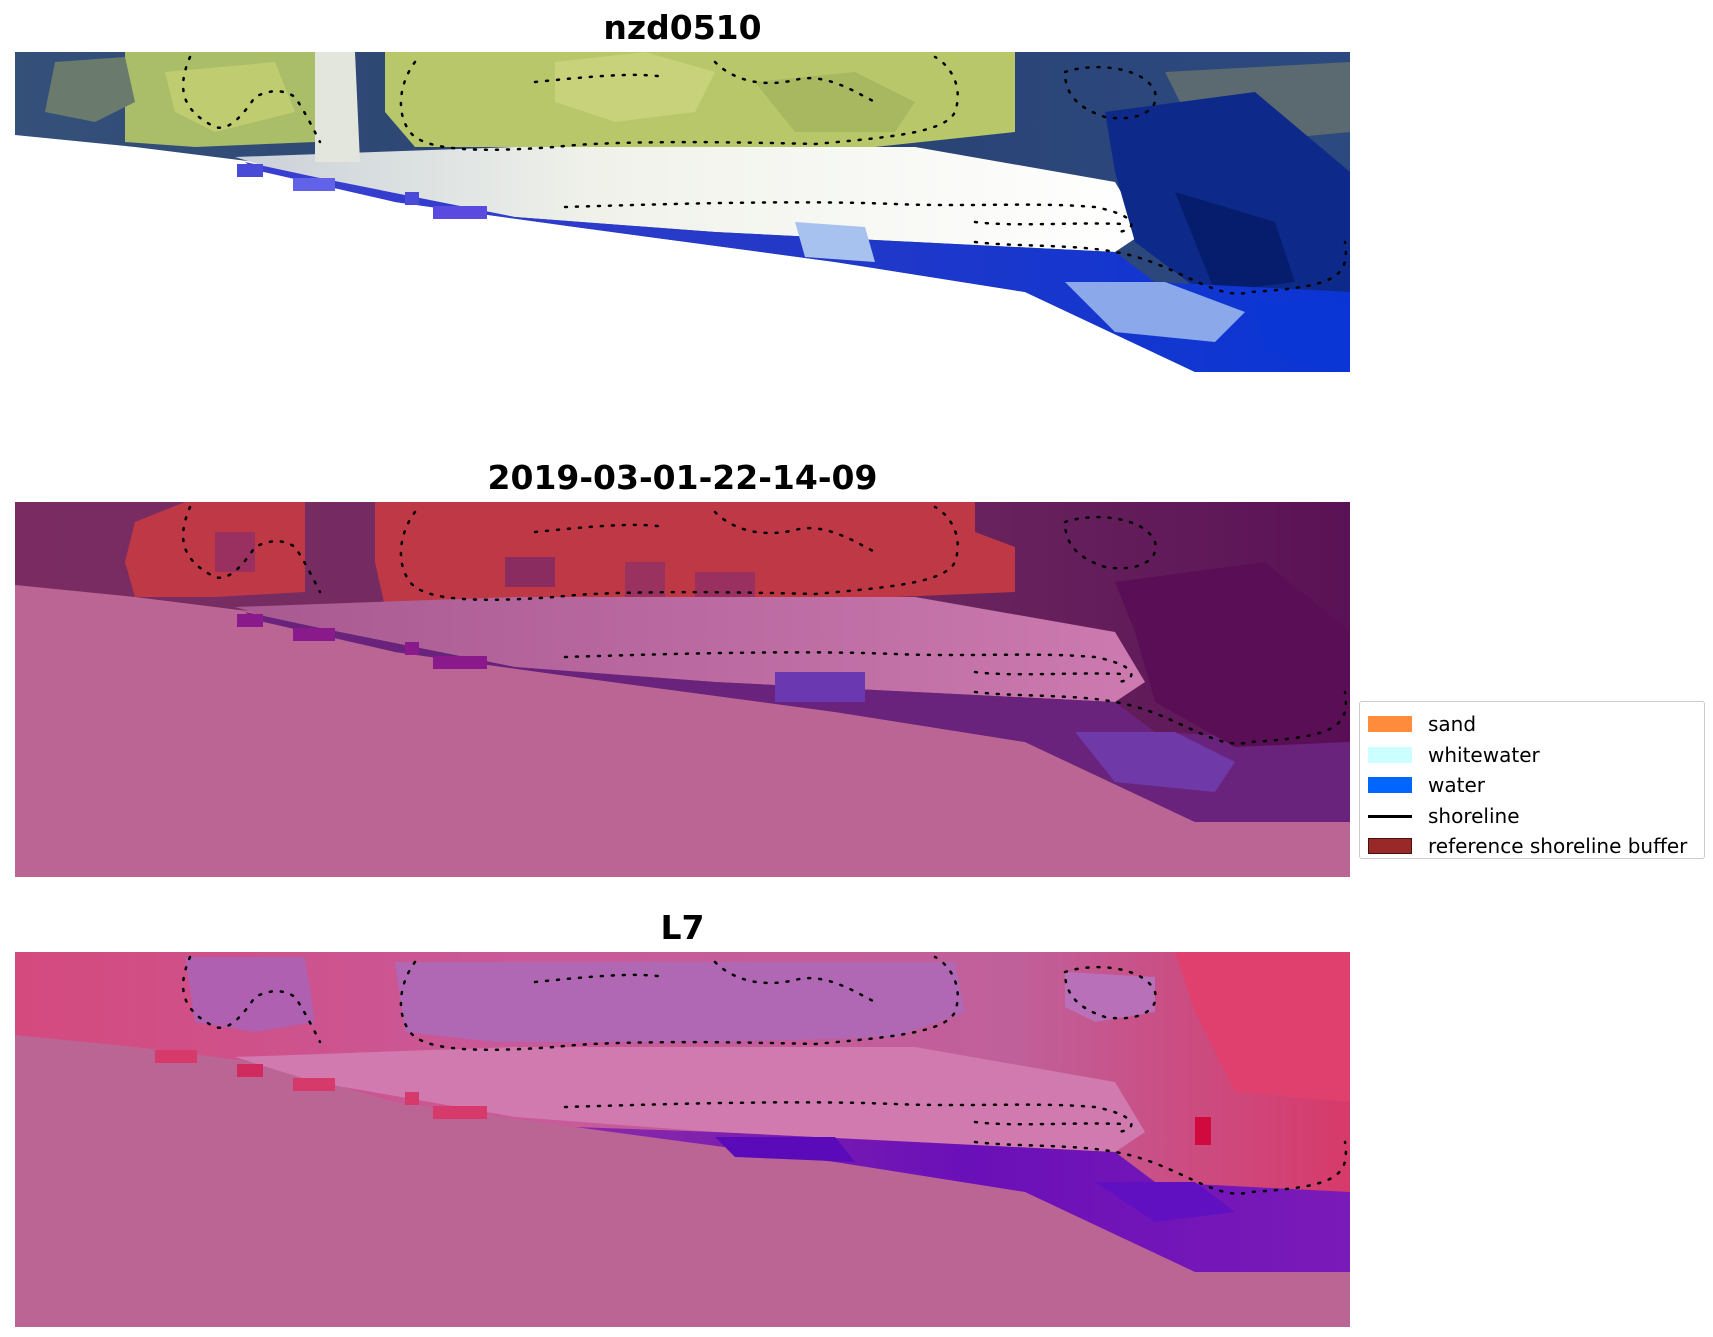 The image size is (1713, 1337). I want to click on legend-item-whitewater: whitewater, so click(1532, 755).